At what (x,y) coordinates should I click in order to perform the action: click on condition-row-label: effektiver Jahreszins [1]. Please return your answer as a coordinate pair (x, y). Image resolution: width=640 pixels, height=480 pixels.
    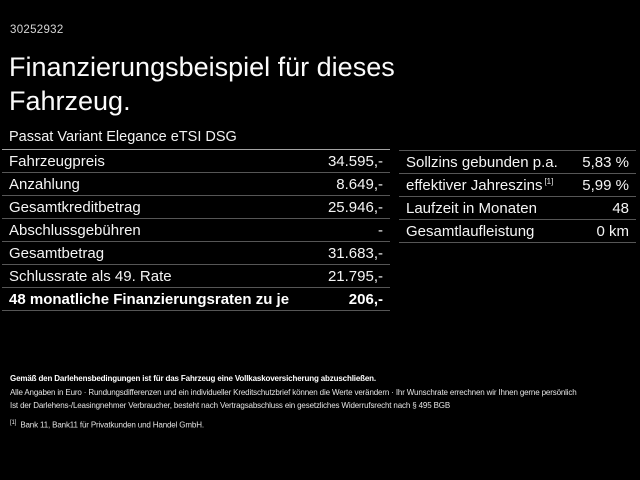
    Looking at the image, I should click on (480, 185).